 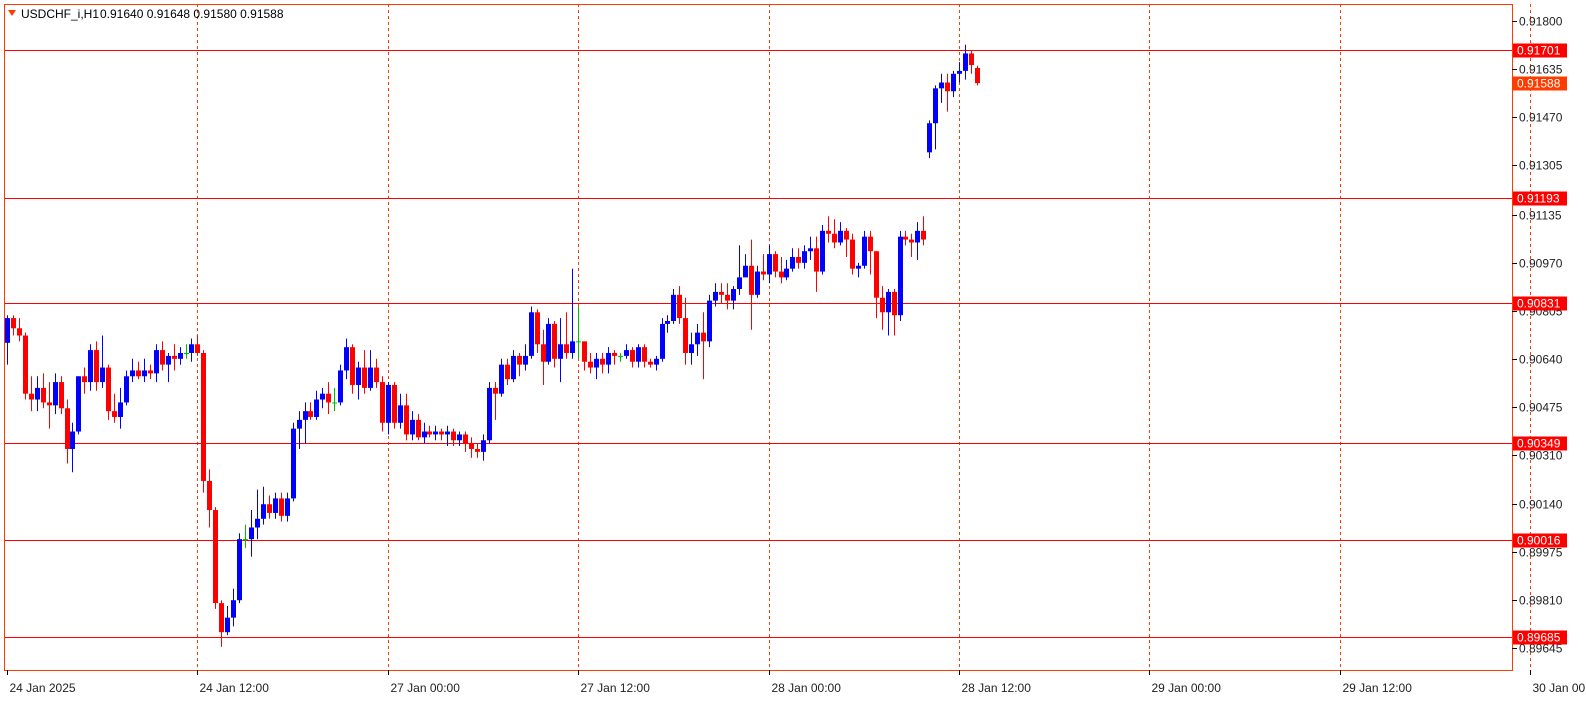 I want to click on y-tick-label: 0.90310, so click(x=1541, y=456).